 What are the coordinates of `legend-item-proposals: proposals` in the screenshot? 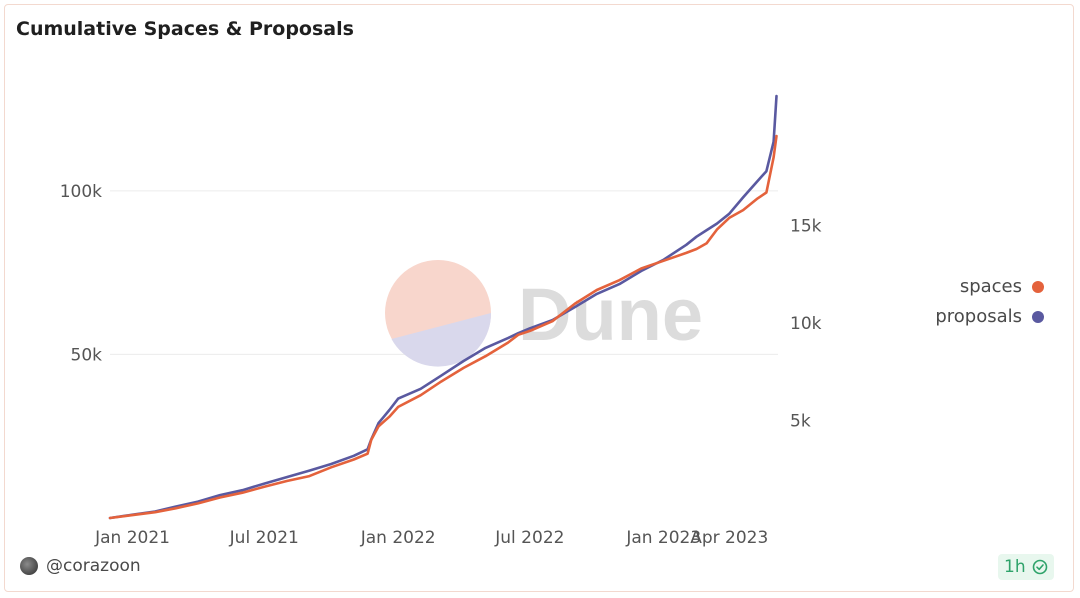 It's located at (989, 317).